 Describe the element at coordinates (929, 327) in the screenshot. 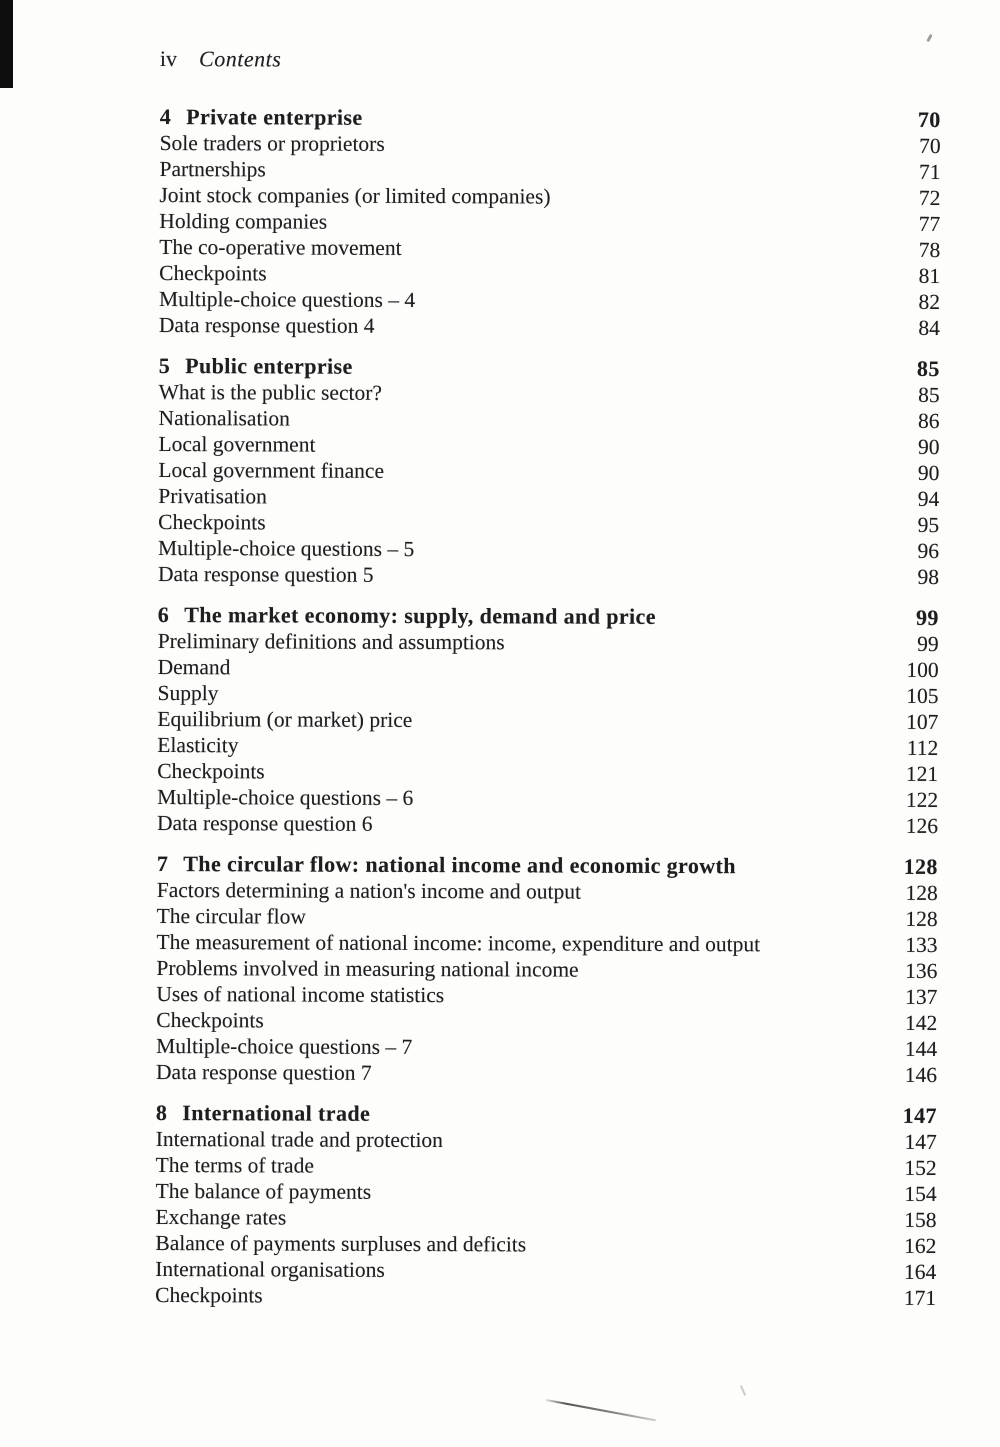

I see `toc-entry-page-number: 84` at that location.